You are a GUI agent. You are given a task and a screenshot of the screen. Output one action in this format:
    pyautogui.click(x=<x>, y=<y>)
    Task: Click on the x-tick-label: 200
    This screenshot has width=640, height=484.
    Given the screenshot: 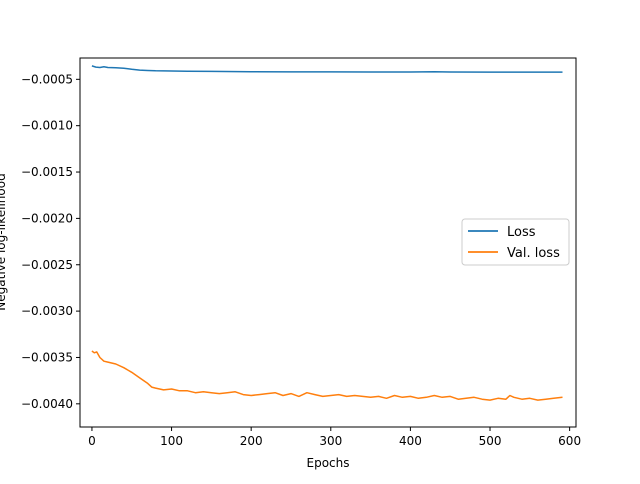 What is the action you would take?
    pyautogui.click(x=251, y=441)
    